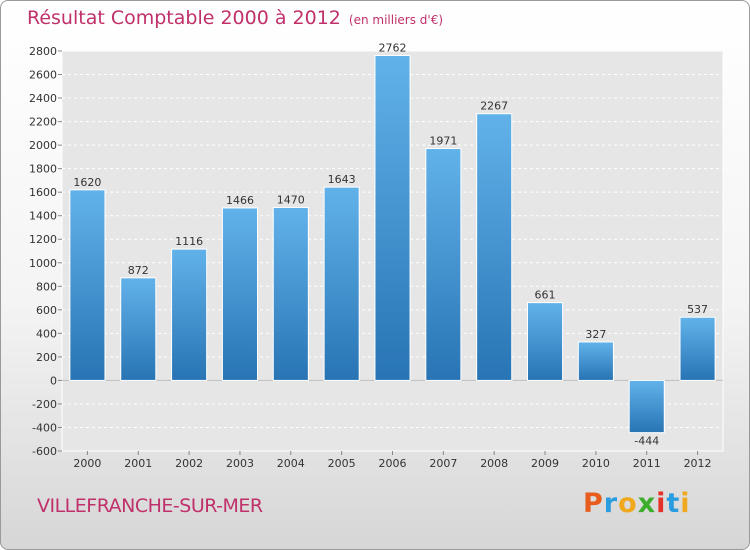 This screenshot has width=750, height=550. Describe the element at coordinates (43, 75) in the screenshot. I see `y-tick-label: 2600` at that location.